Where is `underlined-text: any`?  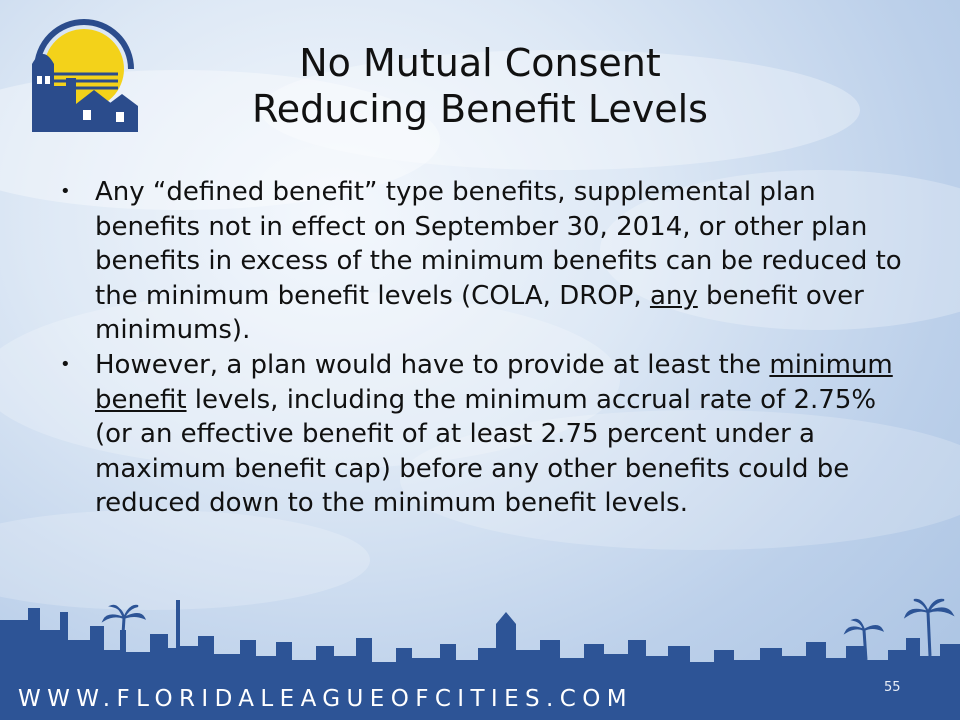 underlined-text: any is located at coordinates (673, 295).